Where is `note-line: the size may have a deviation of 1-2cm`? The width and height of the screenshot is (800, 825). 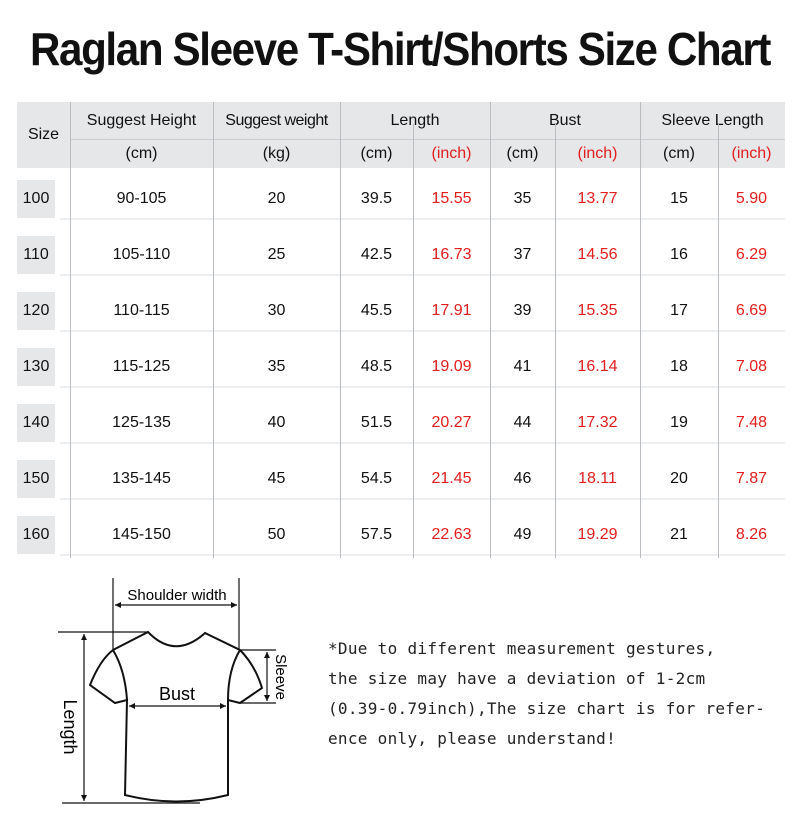
note-line: the size may have a deviation of 1-2cm is located at coordinates (517, 678).